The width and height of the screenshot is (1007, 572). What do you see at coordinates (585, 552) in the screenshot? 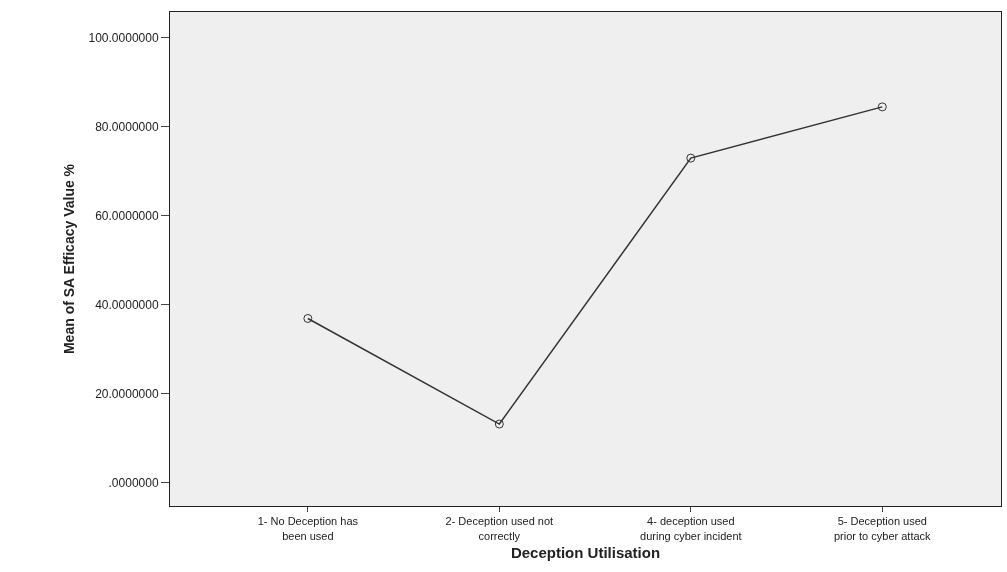
I see `x-axis-title: Deception Utilisation` at bounding box center [585, 552].